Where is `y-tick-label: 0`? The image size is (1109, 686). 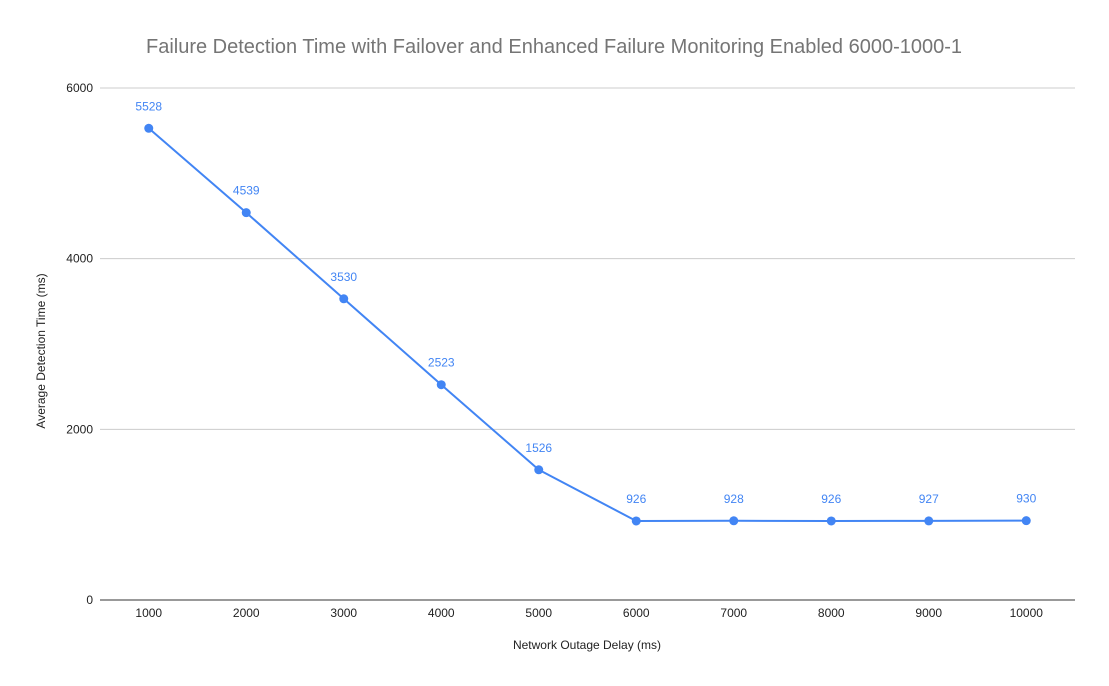
y-tick-label: 0 is located at coordinates (89, 600).